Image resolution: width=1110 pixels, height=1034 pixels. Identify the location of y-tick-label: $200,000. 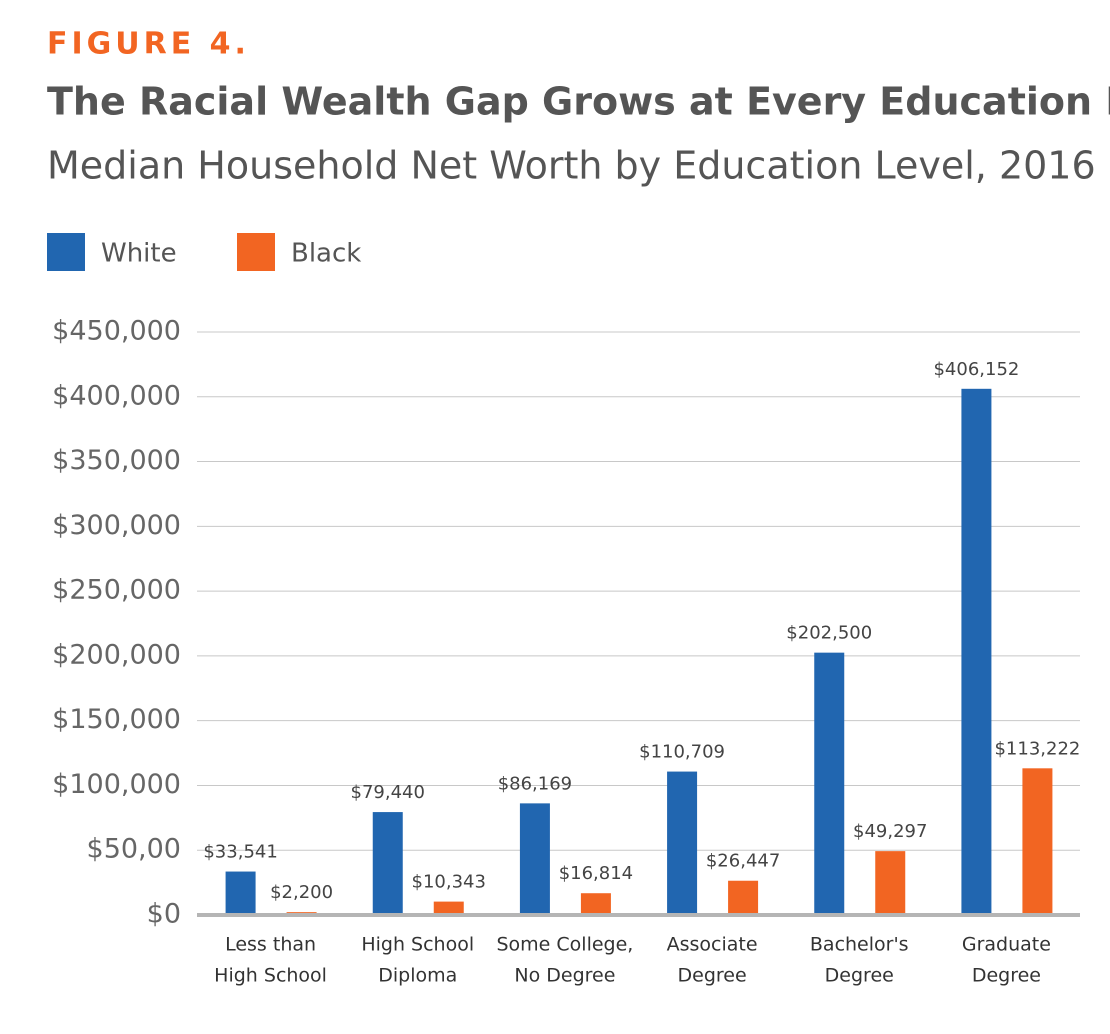
(116, 654).